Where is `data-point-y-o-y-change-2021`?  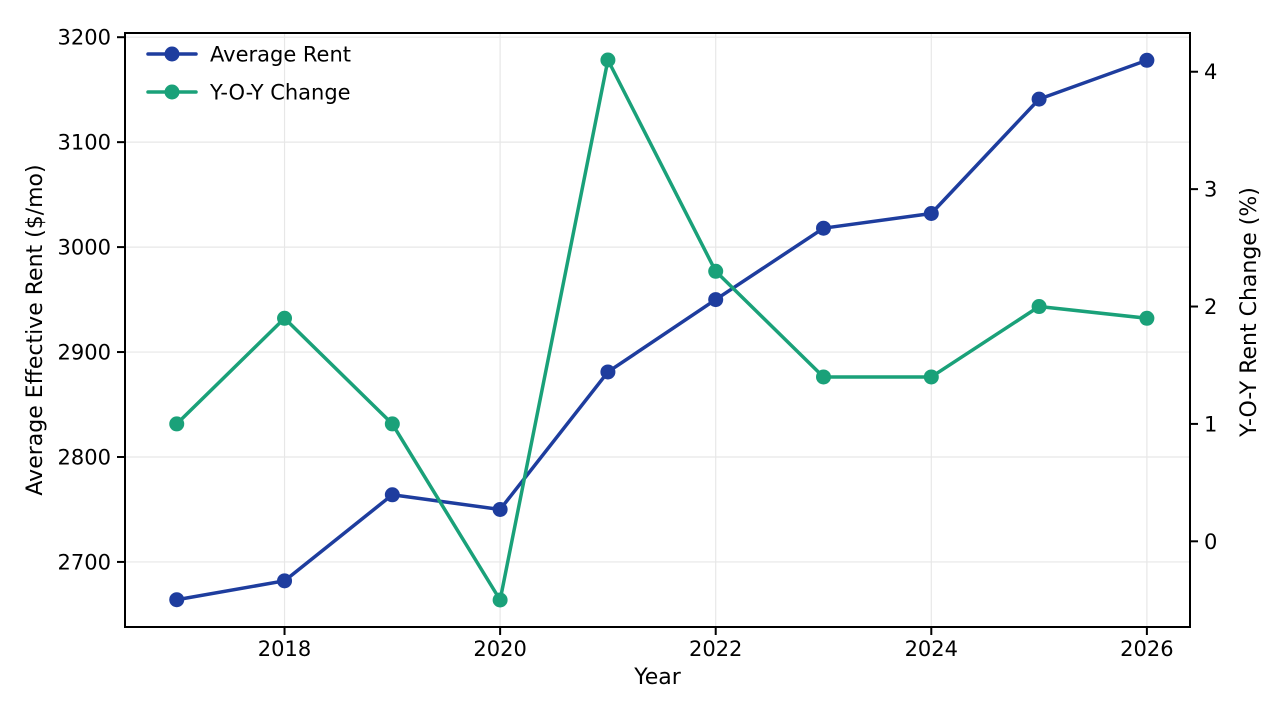 data-point-y-o-y-change-2021 is located at coordinates (608, 60).